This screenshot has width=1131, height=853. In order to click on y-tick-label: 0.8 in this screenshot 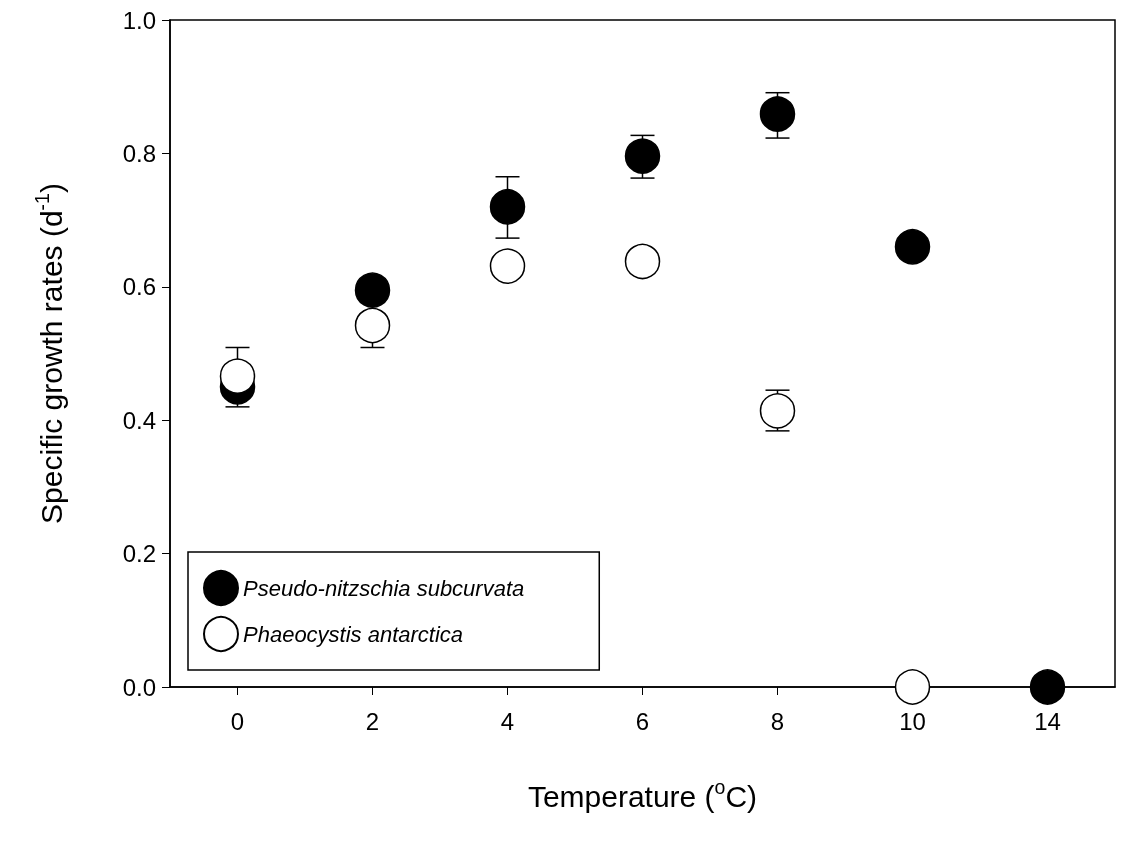, I will do `click(139, 153)`.